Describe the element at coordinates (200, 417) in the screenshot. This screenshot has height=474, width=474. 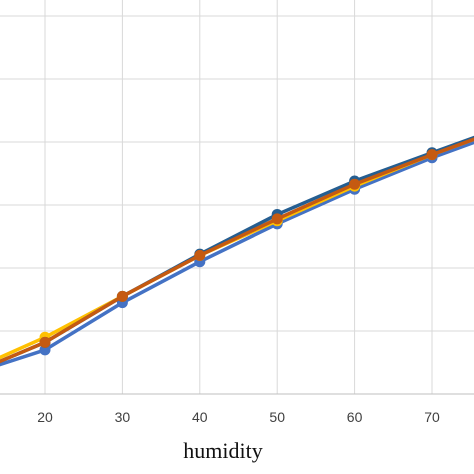
I see `x-tick-label: 40` at that location.